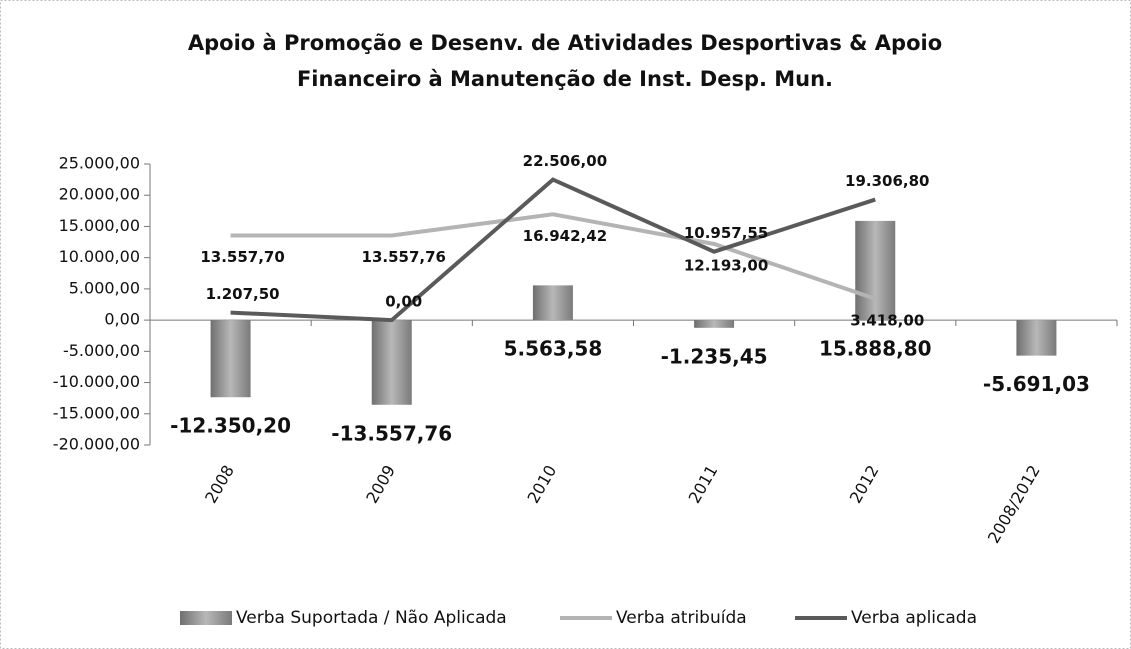 The height and width of the screenshot is (649, 1131). What do you see at coordinates (864, 484) in the screenshot?
I see `x-tick-label: 2012` at bounding box center [864, 484].